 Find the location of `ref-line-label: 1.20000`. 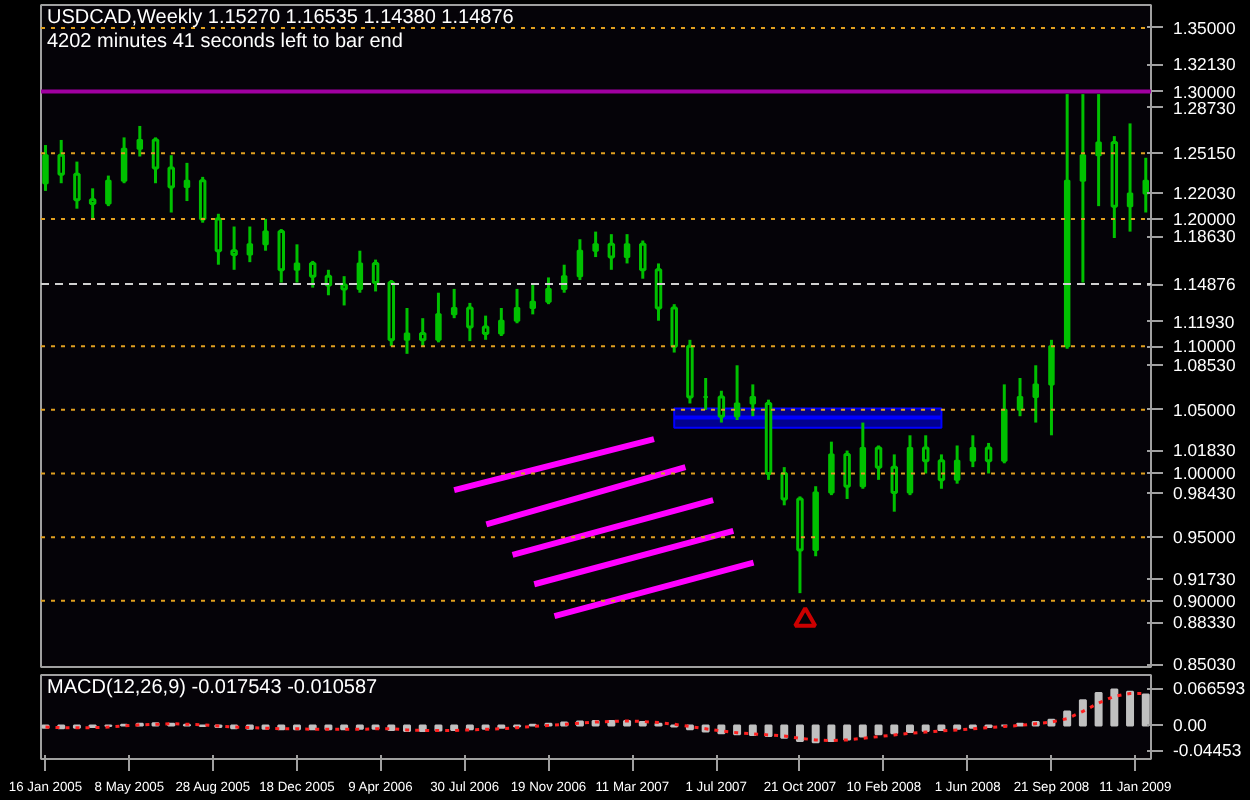

ref-line-label: 1.20000 is located at coordinates (1204, 218).